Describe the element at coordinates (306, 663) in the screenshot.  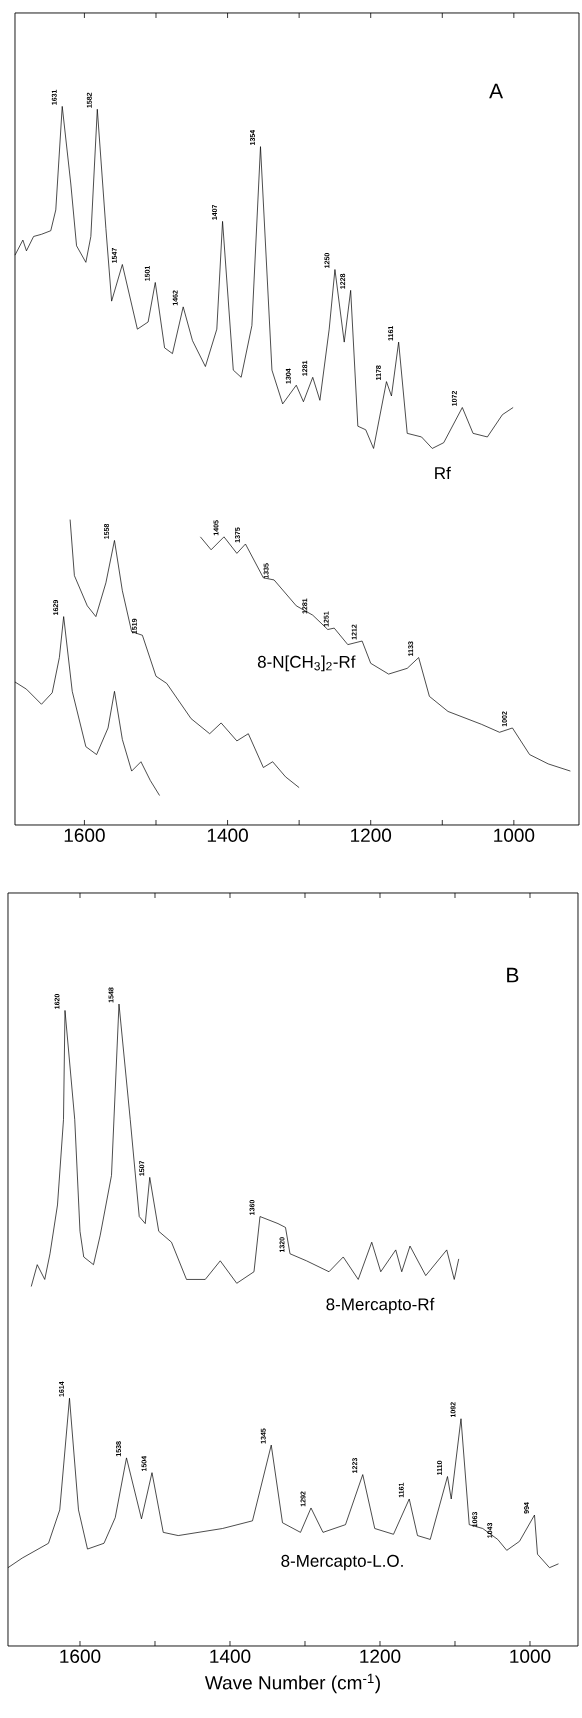
I see `series-label: 8-N[CH$_{3}$]$_{2}$-Rf` at that location.